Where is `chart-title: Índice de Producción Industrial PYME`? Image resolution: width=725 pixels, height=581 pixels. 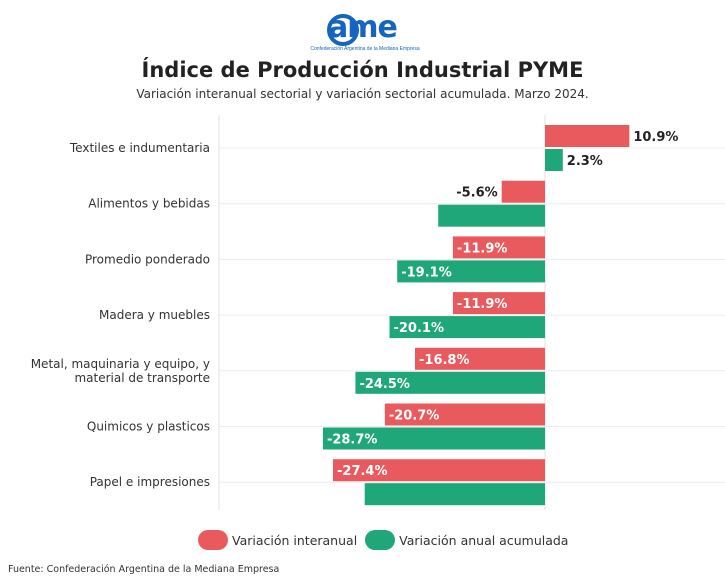 chart-title: Índice de Producción Industrial PYME is located at coordinates (362, 70).